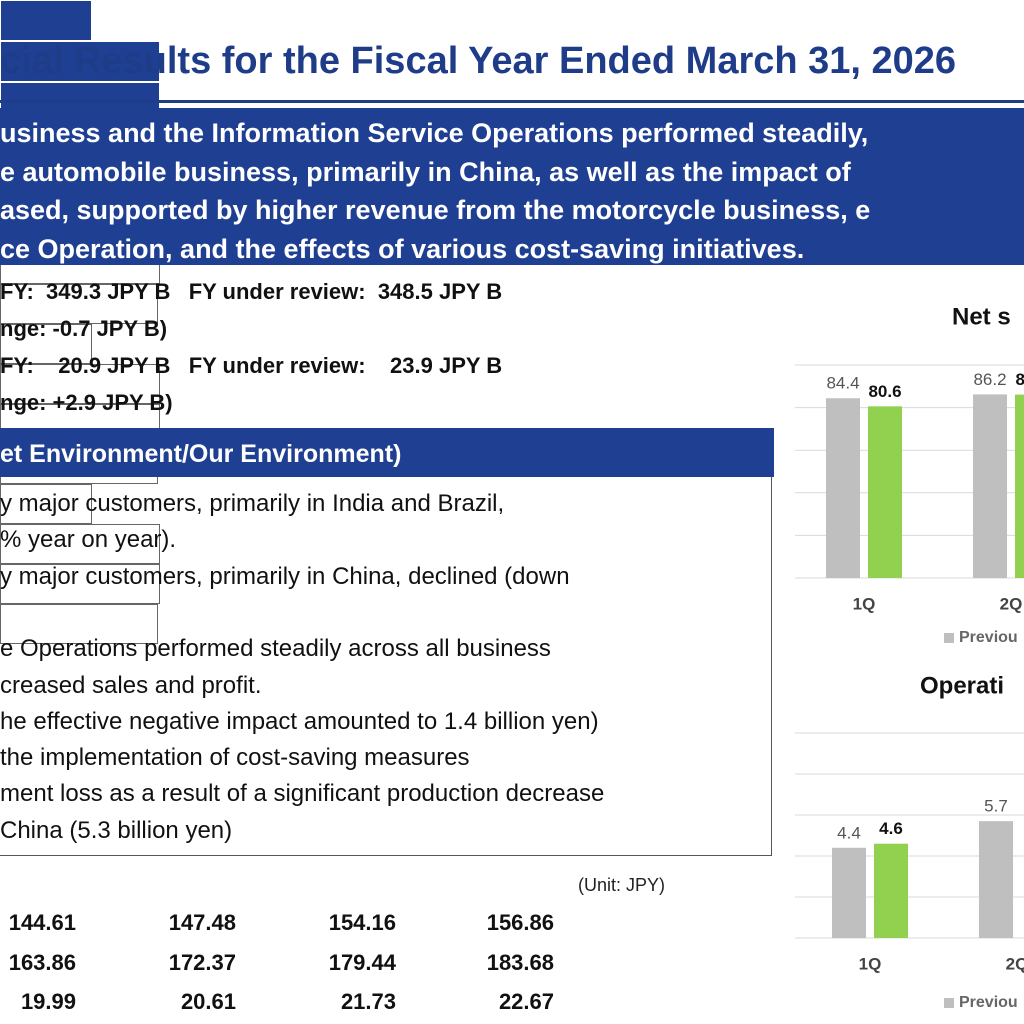 This screenshot has width=1024, height=1024. What do you see at coordinates (86, 402) in the screenshot?
I see `summary-line: nge: +2.9 JPY B)` at bounding box center [86, 402].